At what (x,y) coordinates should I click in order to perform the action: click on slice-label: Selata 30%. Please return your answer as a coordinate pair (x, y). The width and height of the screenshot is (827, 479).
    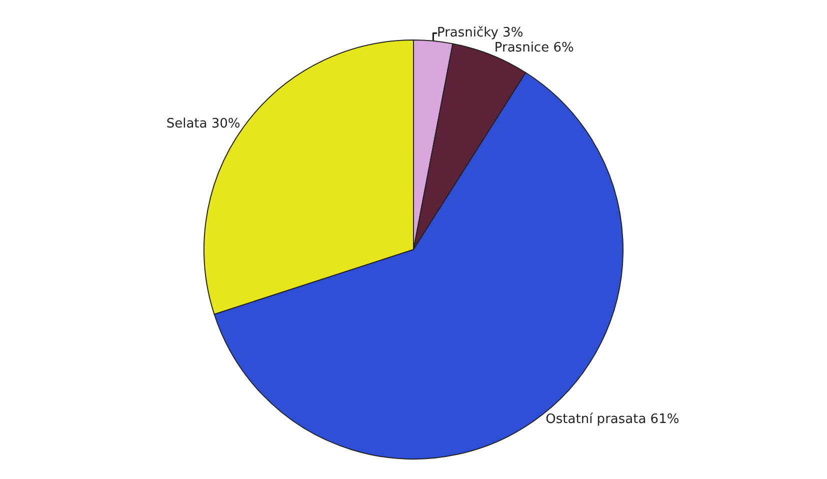
    Looking at the image, I should click on (203, 124).